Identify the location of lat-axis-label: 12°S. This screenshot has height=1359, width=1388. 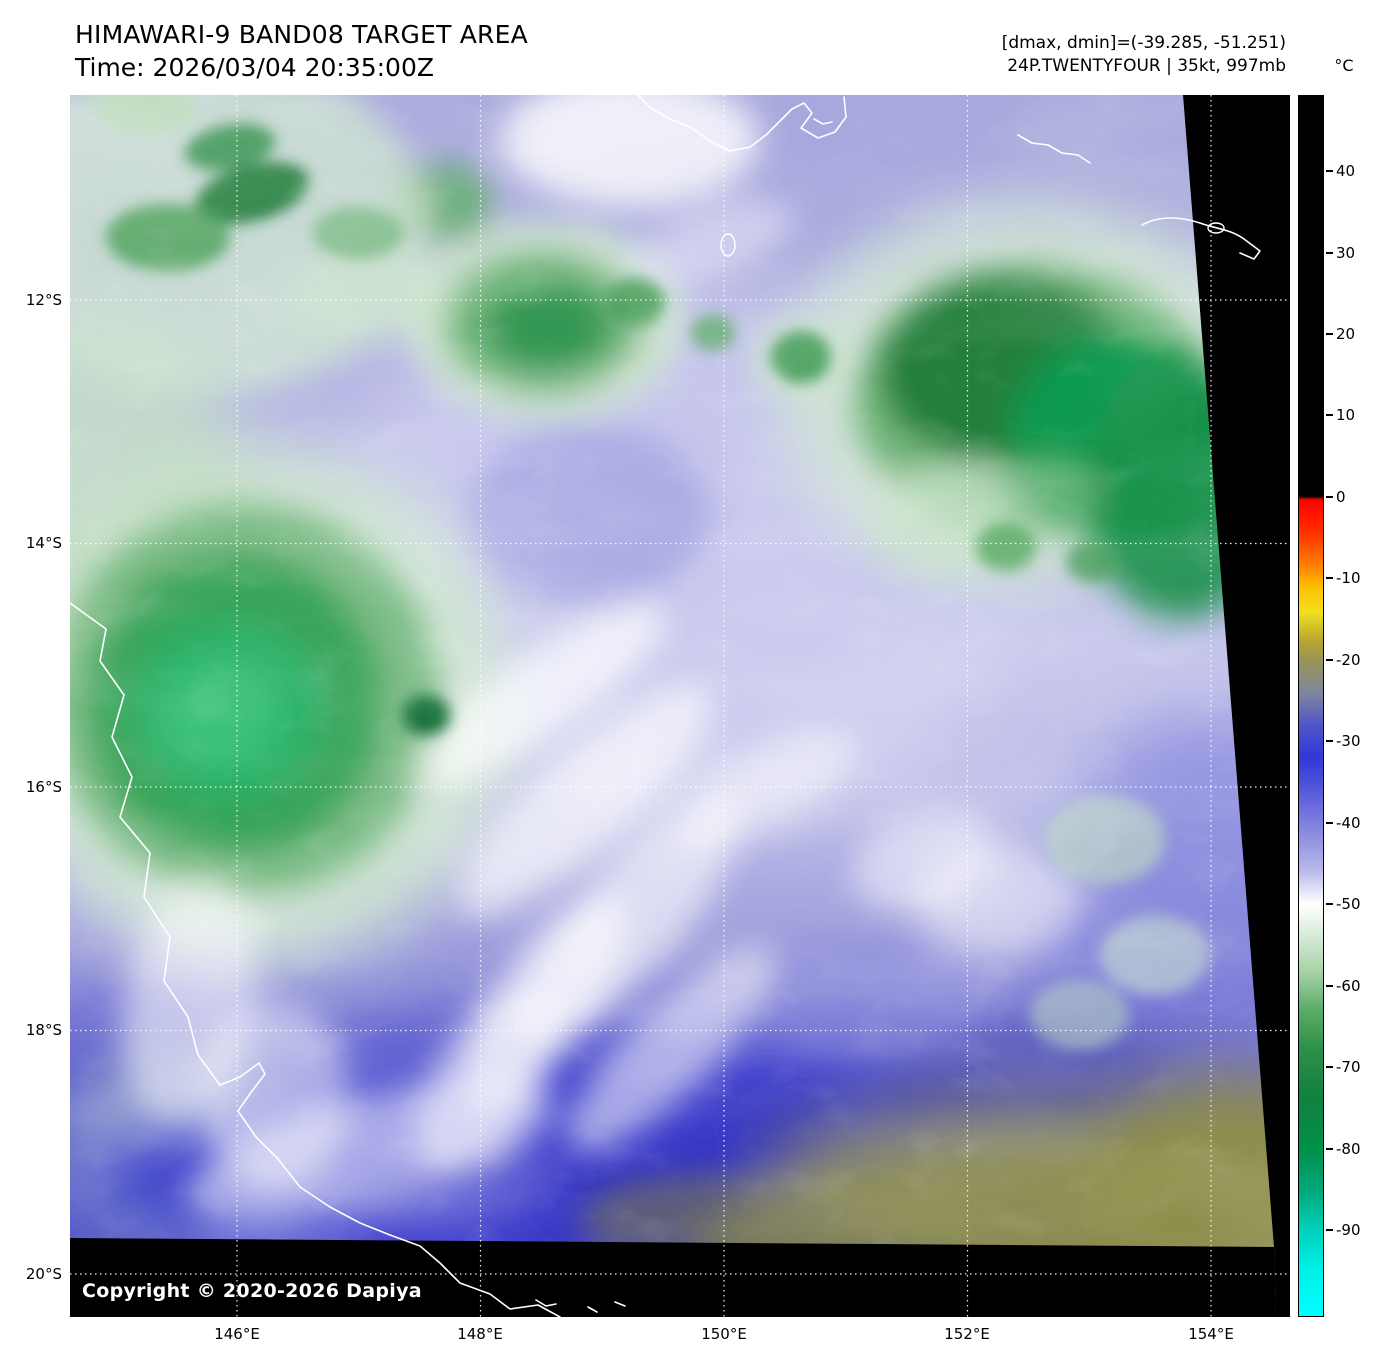
(43, 300).